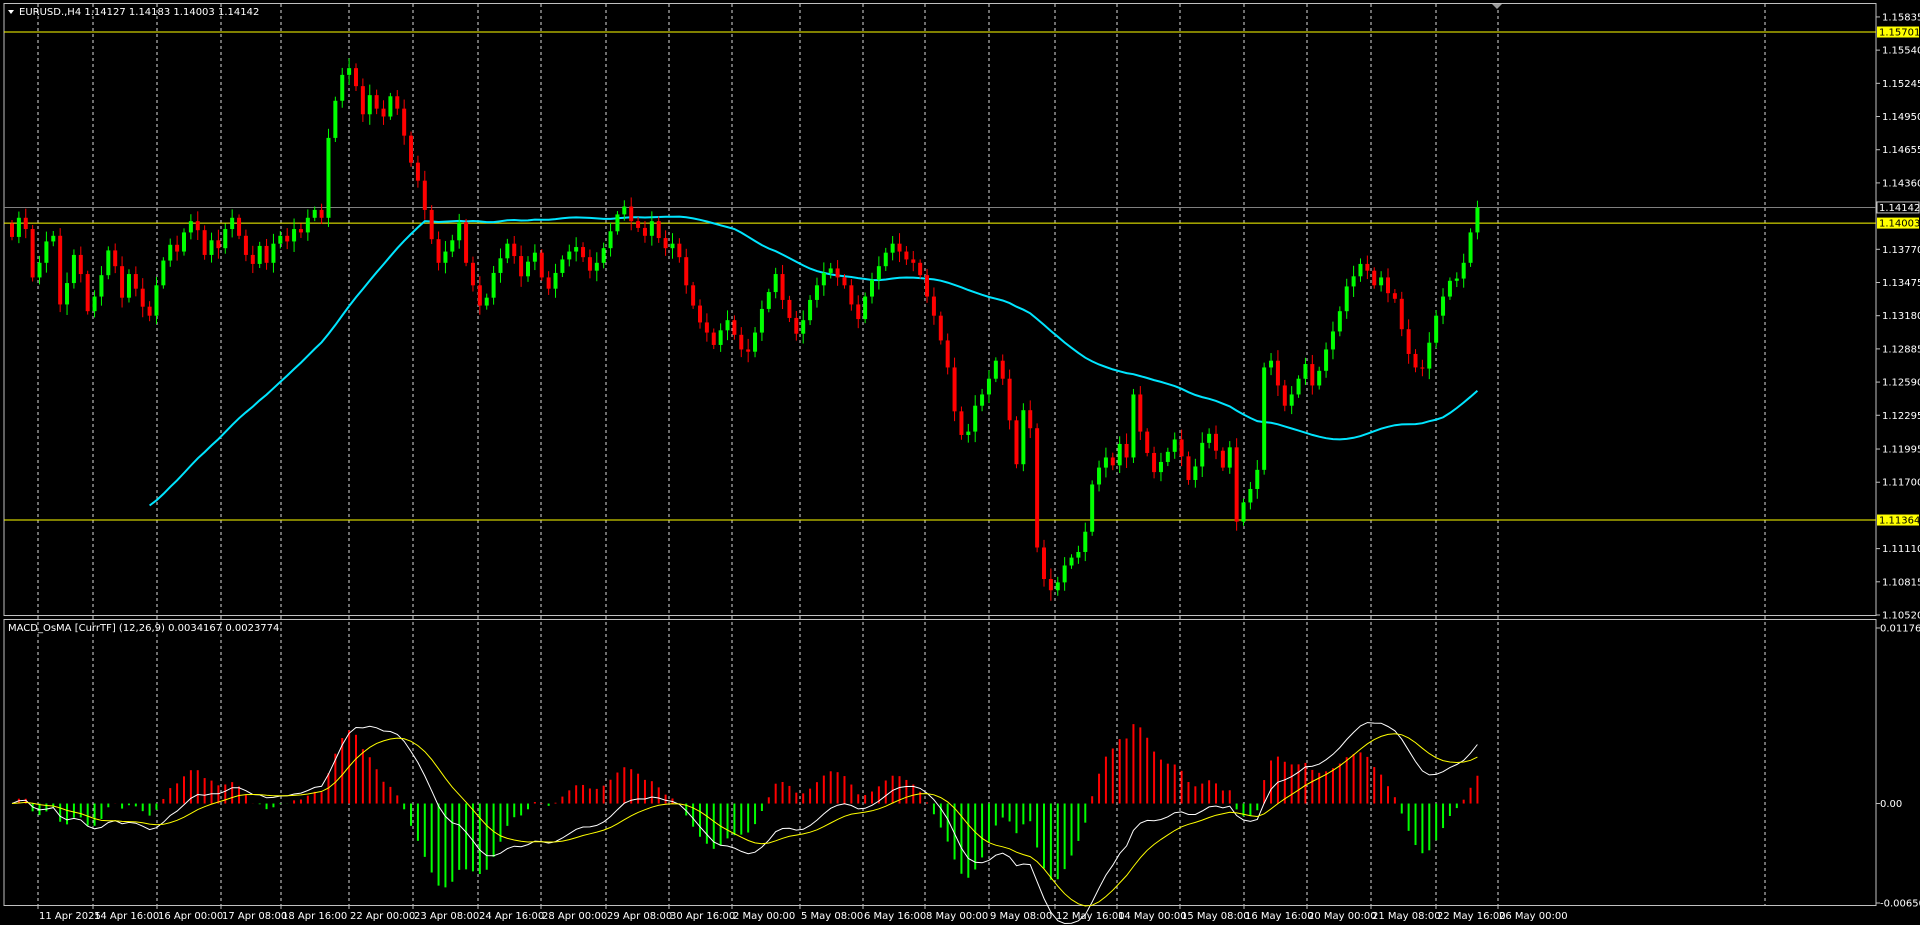 Image resolution: width=1920 pixels, height=925 pixels. I want to click on time-tick-label: 16 Apr 00:00, so click(190, 916).